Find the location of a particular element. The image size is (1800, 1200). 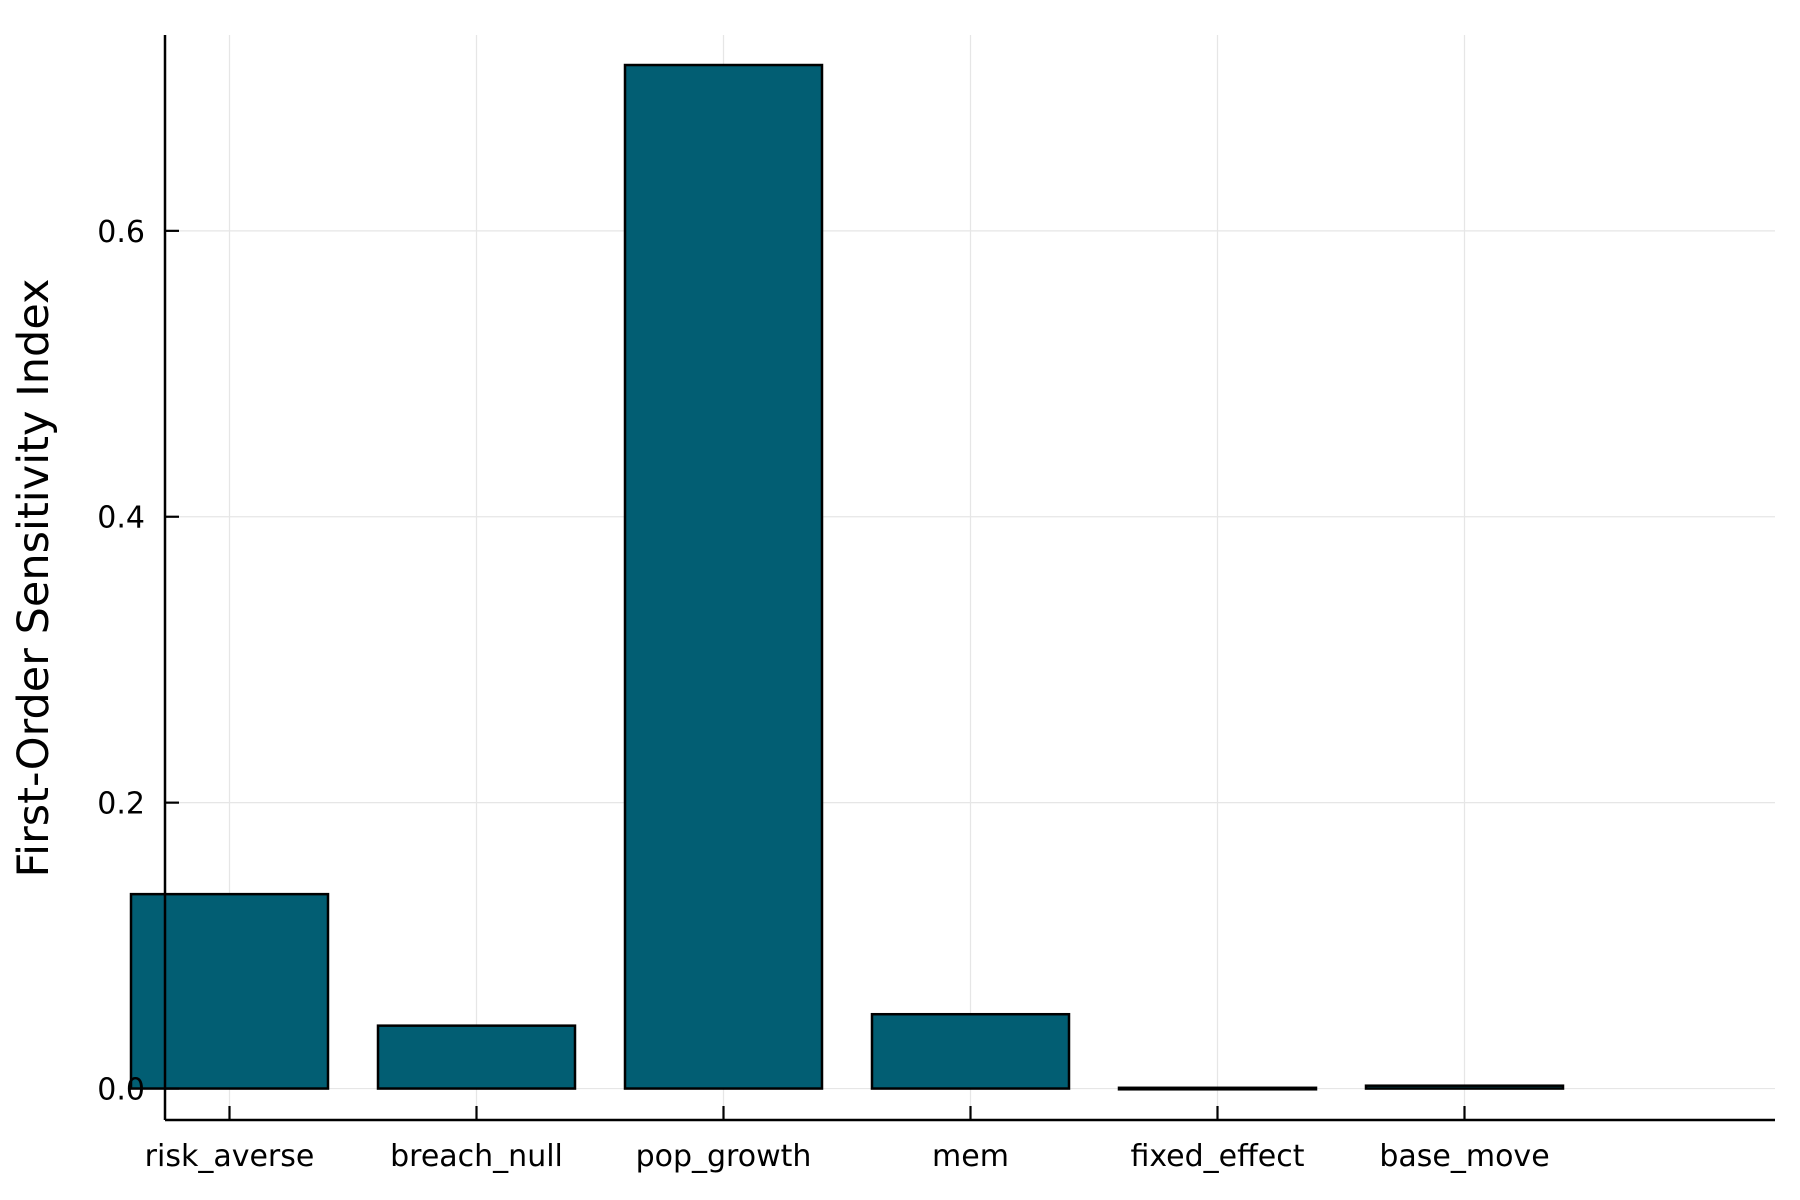

bar-fixed-effect is located at coordinates (1217, 1088).